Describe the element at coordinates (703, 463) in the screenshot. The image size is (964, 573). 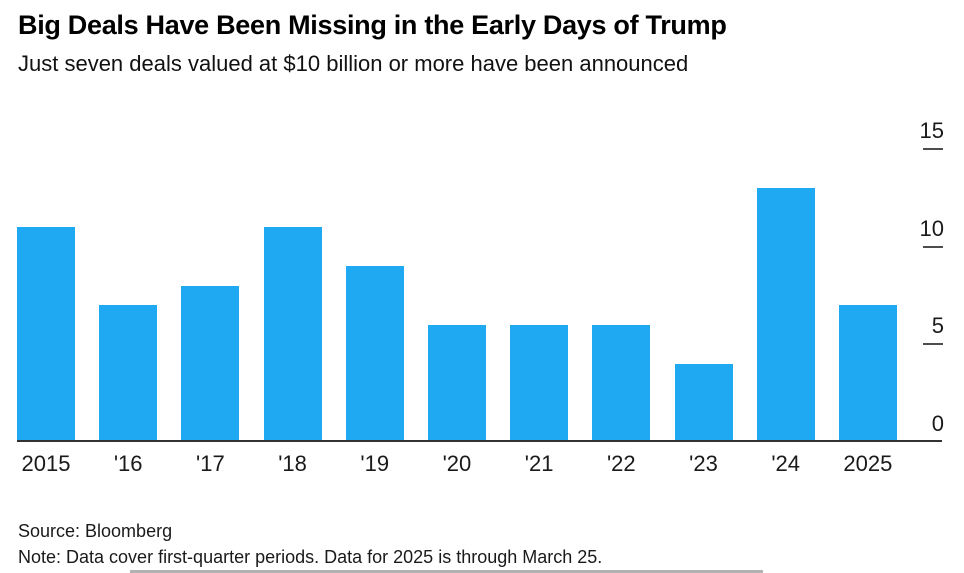
I see `x-tick-label-23: '23` at that location.